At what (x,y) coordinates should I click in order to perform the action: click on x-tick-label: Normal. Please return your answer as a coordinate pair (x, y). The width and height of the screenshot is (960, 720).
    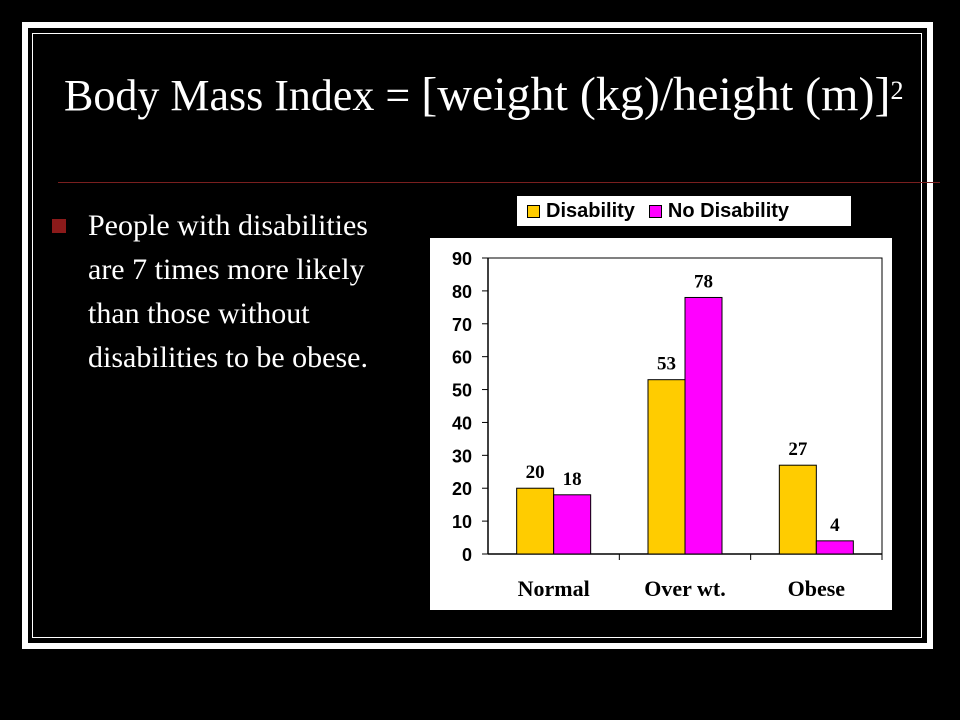
    Looking at the image, I should click on (554, 588).